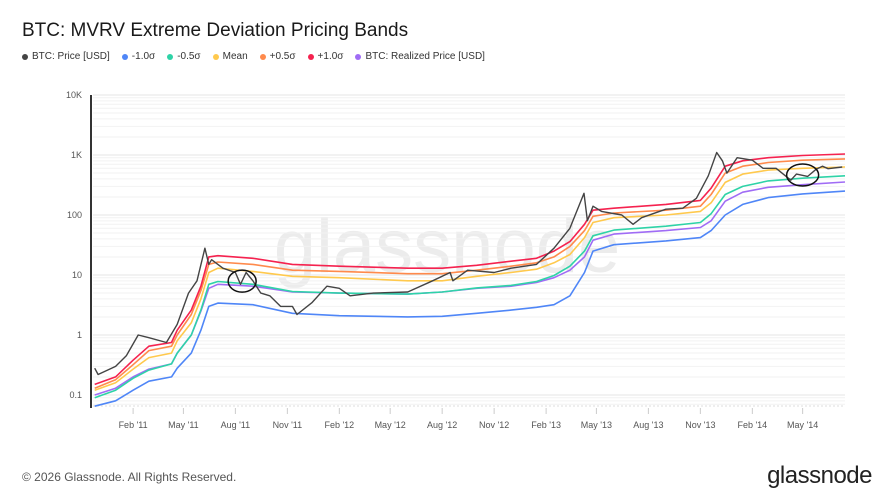  I want to click on x-tick-label: Feb '12, so click(339, 425).